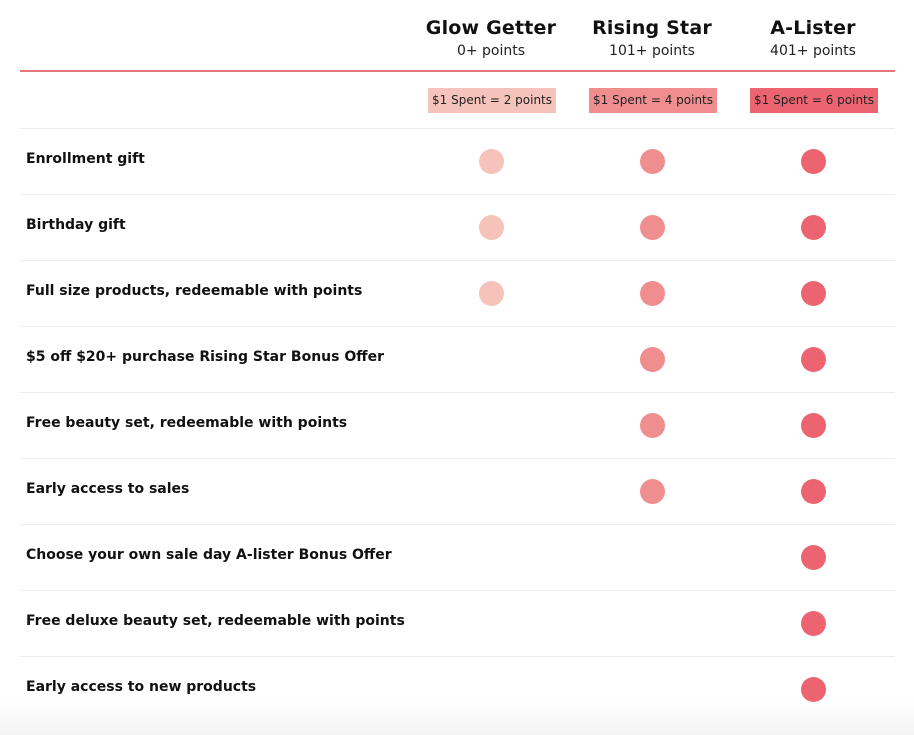  What do you see at coordinates (491, 28) in the screenshot?
I see `tier-name: Glow Getter` at bounding box center [491, 28].